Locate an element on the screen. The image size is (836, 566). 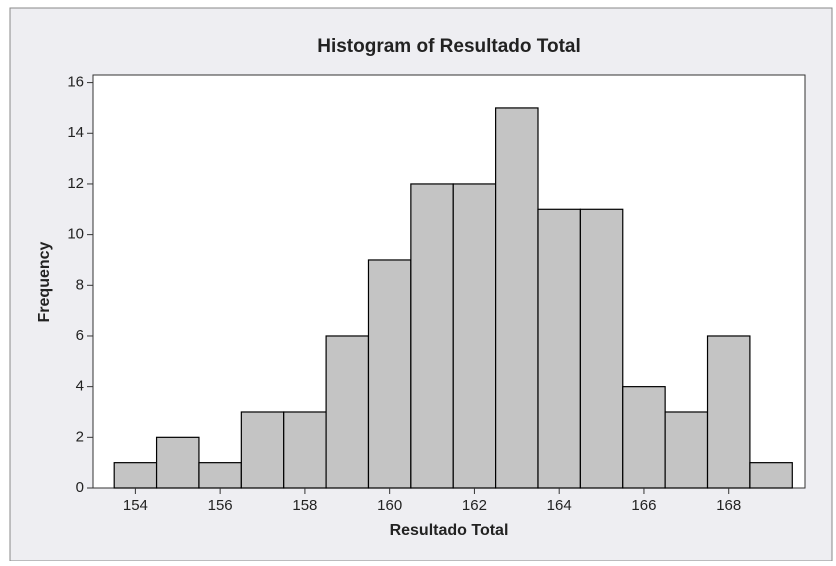
y-tick-label: 4 is located at coordinates (80, 386).